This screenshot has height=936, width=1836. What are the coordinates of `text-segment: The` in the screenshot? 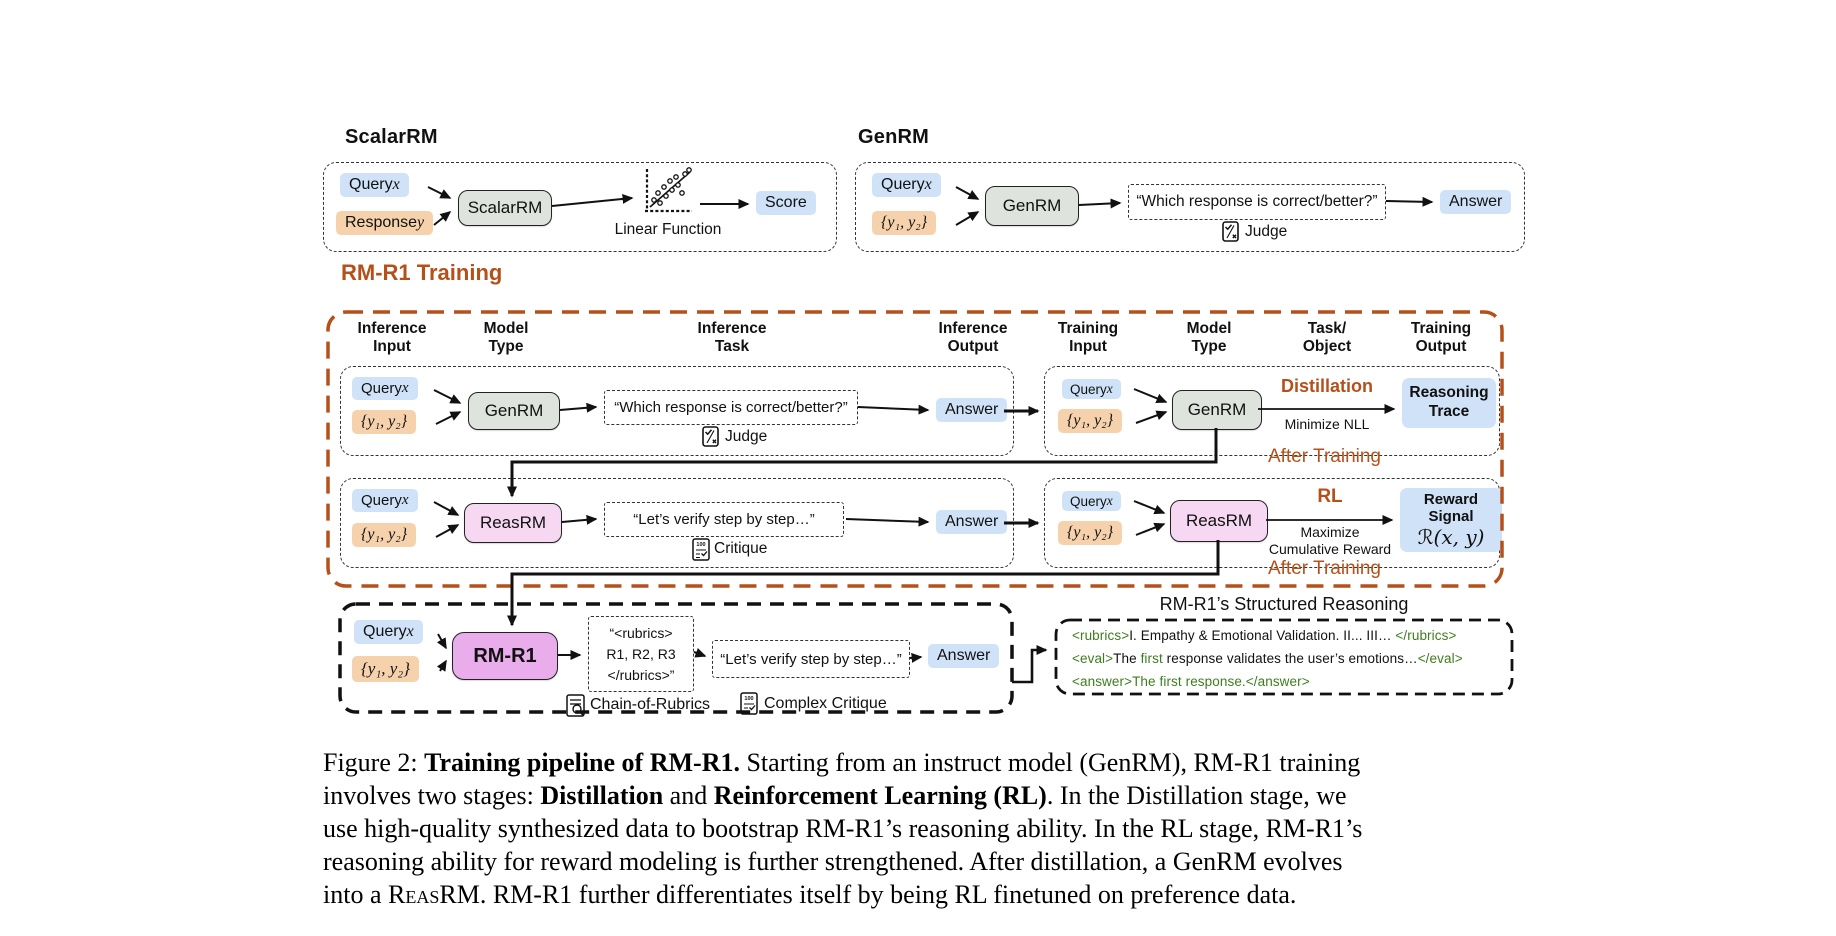 It's located at (1127, 658).